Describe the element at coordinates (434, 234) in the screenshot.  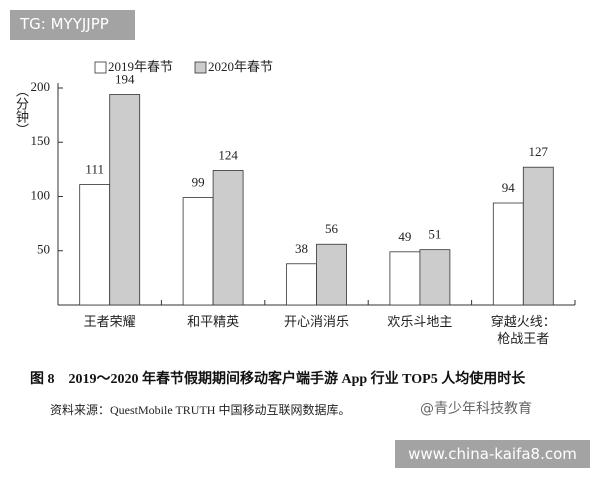
I see `value-label: 51` at that location.